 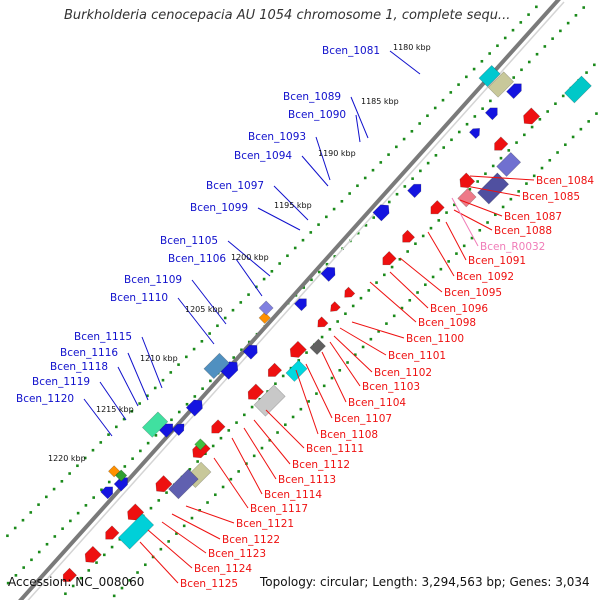 I want to click on kbp-label-1200-kbp: 1200 kbp, so click(x=250, y=257).